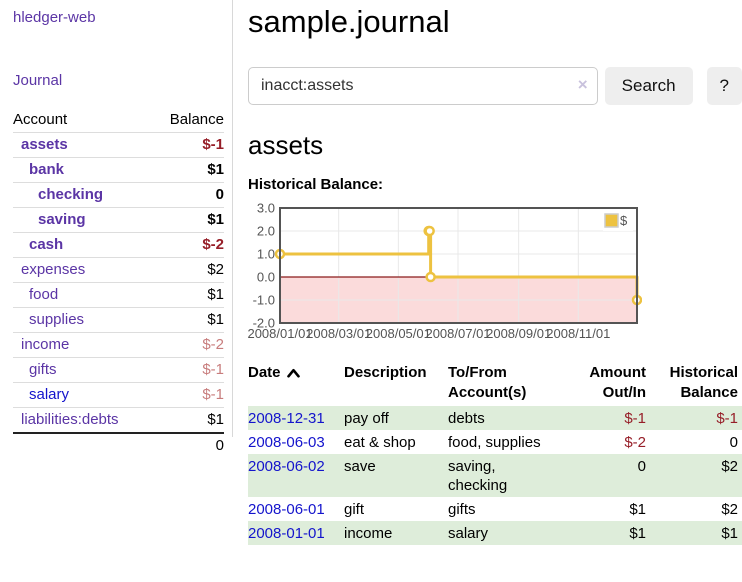 The height and width of the screenshot is (582, 742). Describe the element at coordinates (118, 195) in the screenshot. I see `account-row: checking 0` at that location.